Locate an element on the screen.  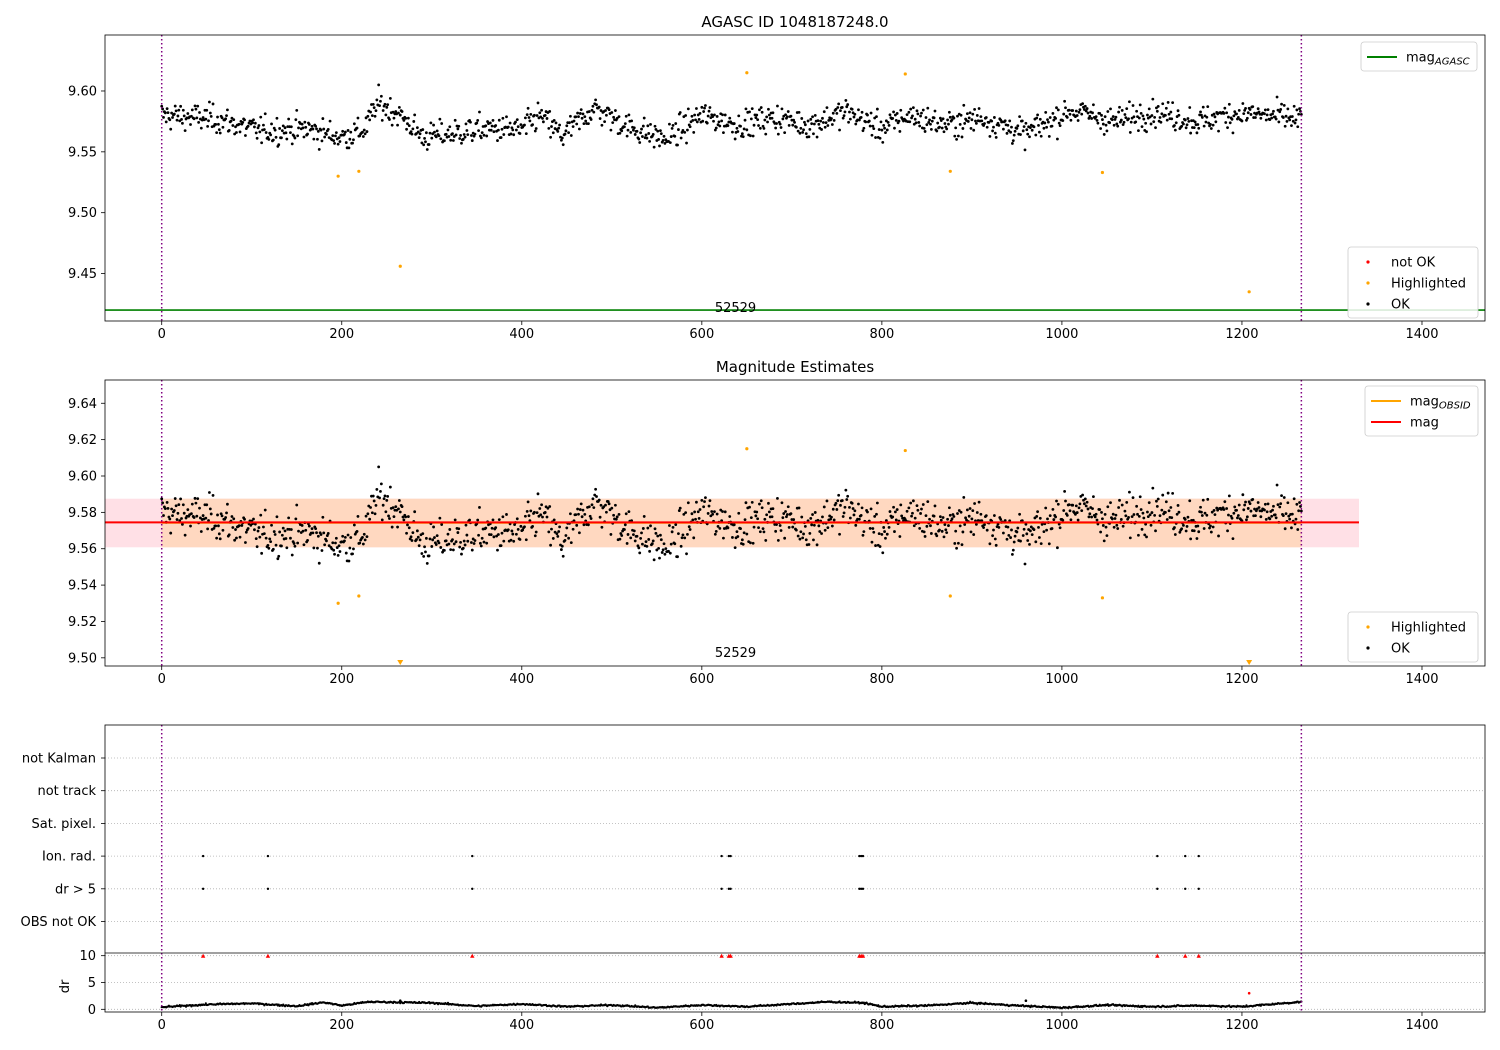
agasc-xtick-label: 1200 is located at coordinates (1241, 334).